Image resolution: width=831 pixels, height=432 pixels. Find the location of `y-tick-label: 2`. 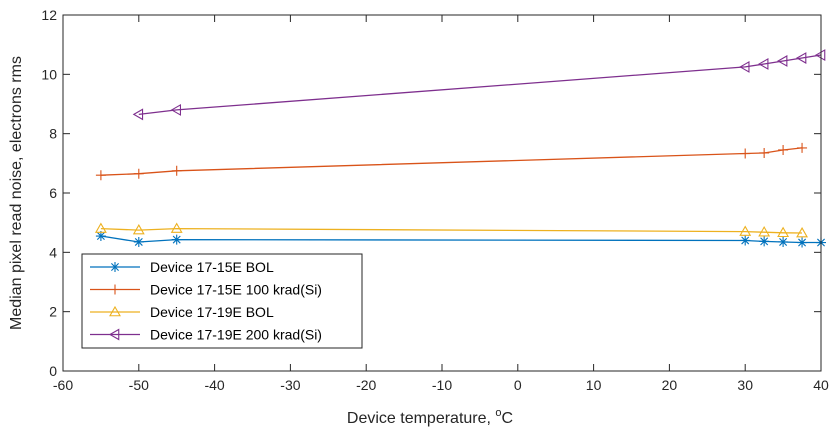

y-tick-label: 2 is located at coordinates (53, 312).